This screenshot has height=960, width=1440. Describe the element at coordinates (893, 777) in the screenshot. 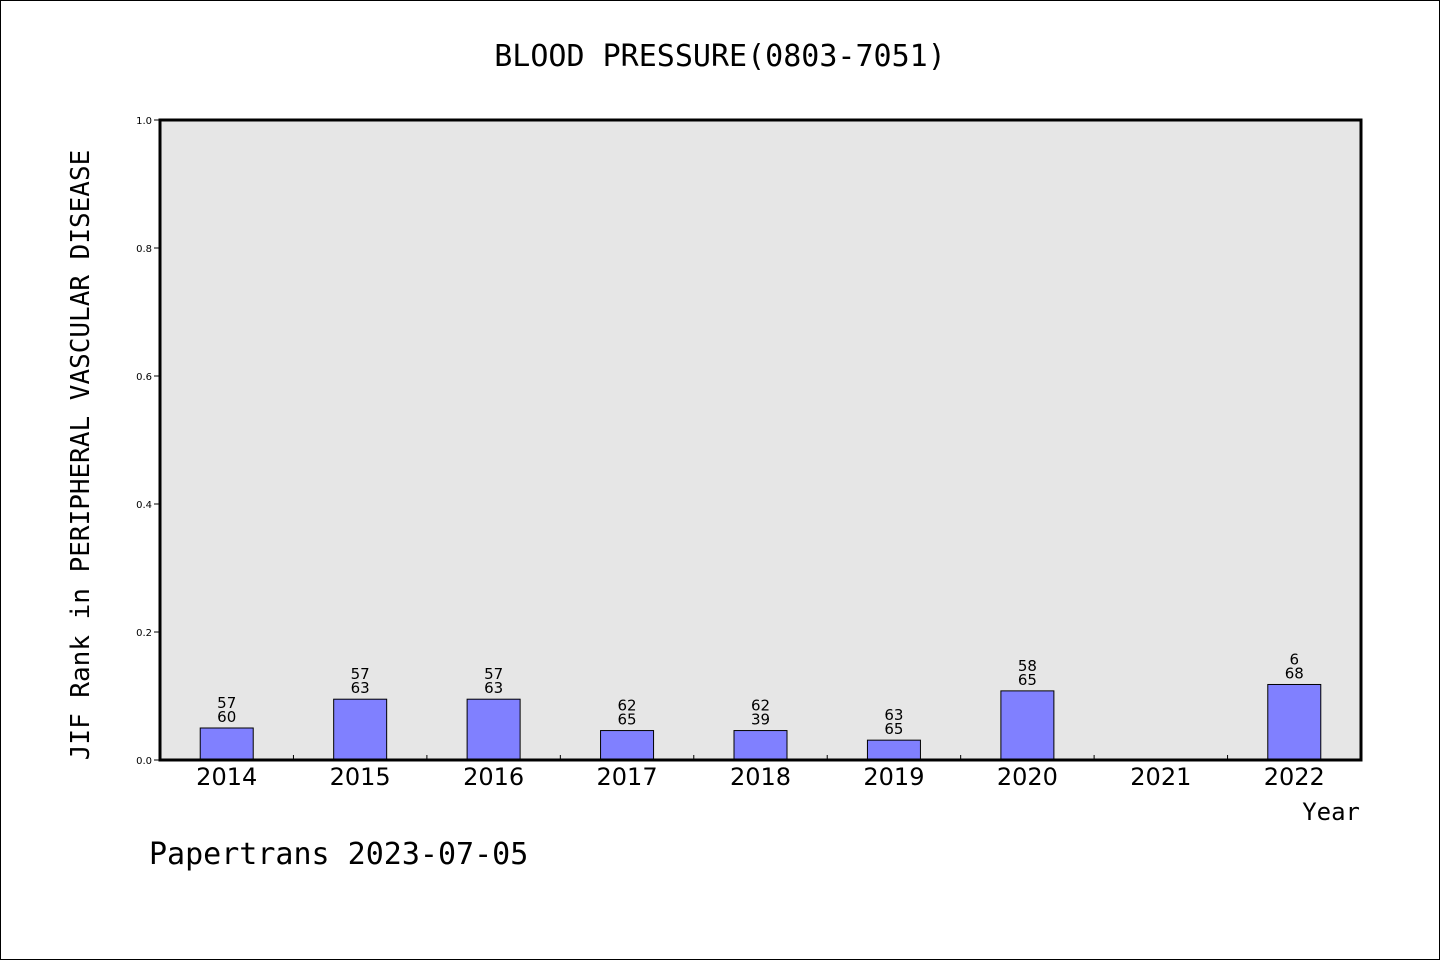

I see `x-tick-label: 2019` at that location.